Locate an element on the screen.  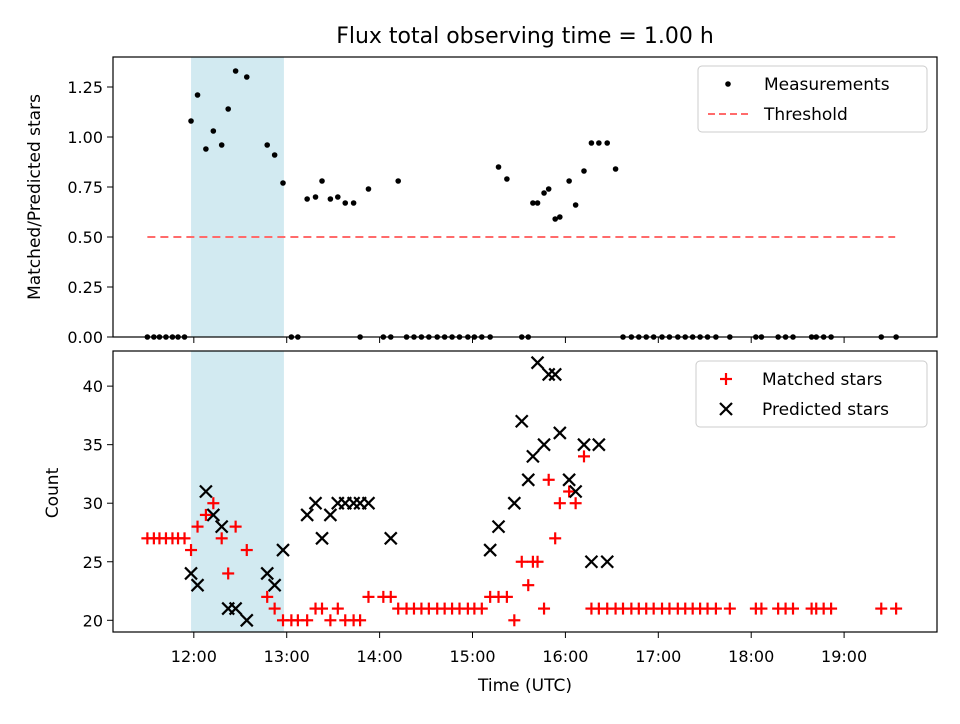
x-tick-label: 15:00 is located at coordinates (472, 656).